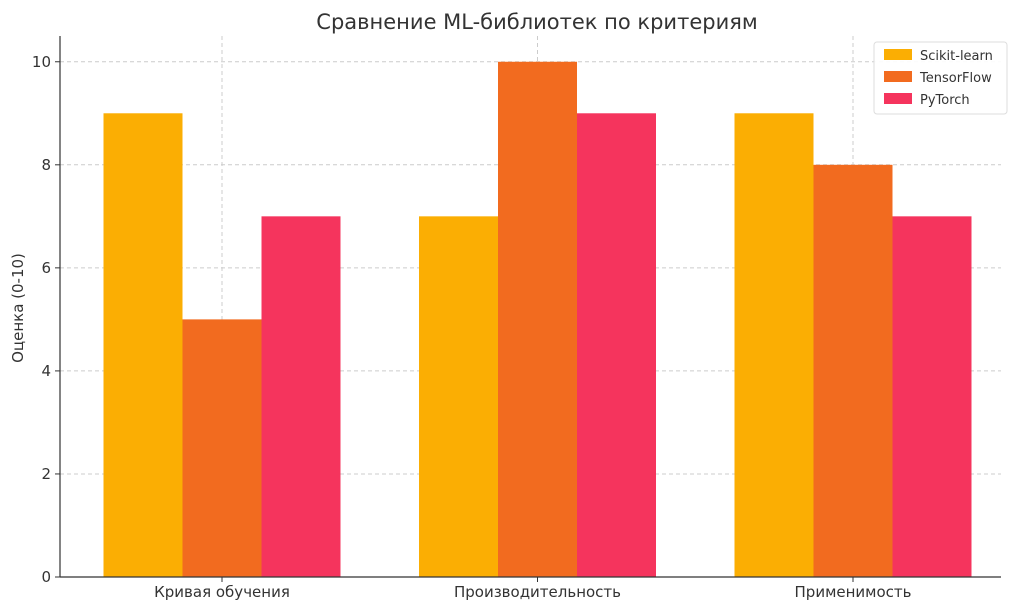 Image resolution: width=1024 pixels, height=610 pixels. Describe the element at coordinates (46, 474) in the screenshot. I see `y-tick-label: 2` at that location.